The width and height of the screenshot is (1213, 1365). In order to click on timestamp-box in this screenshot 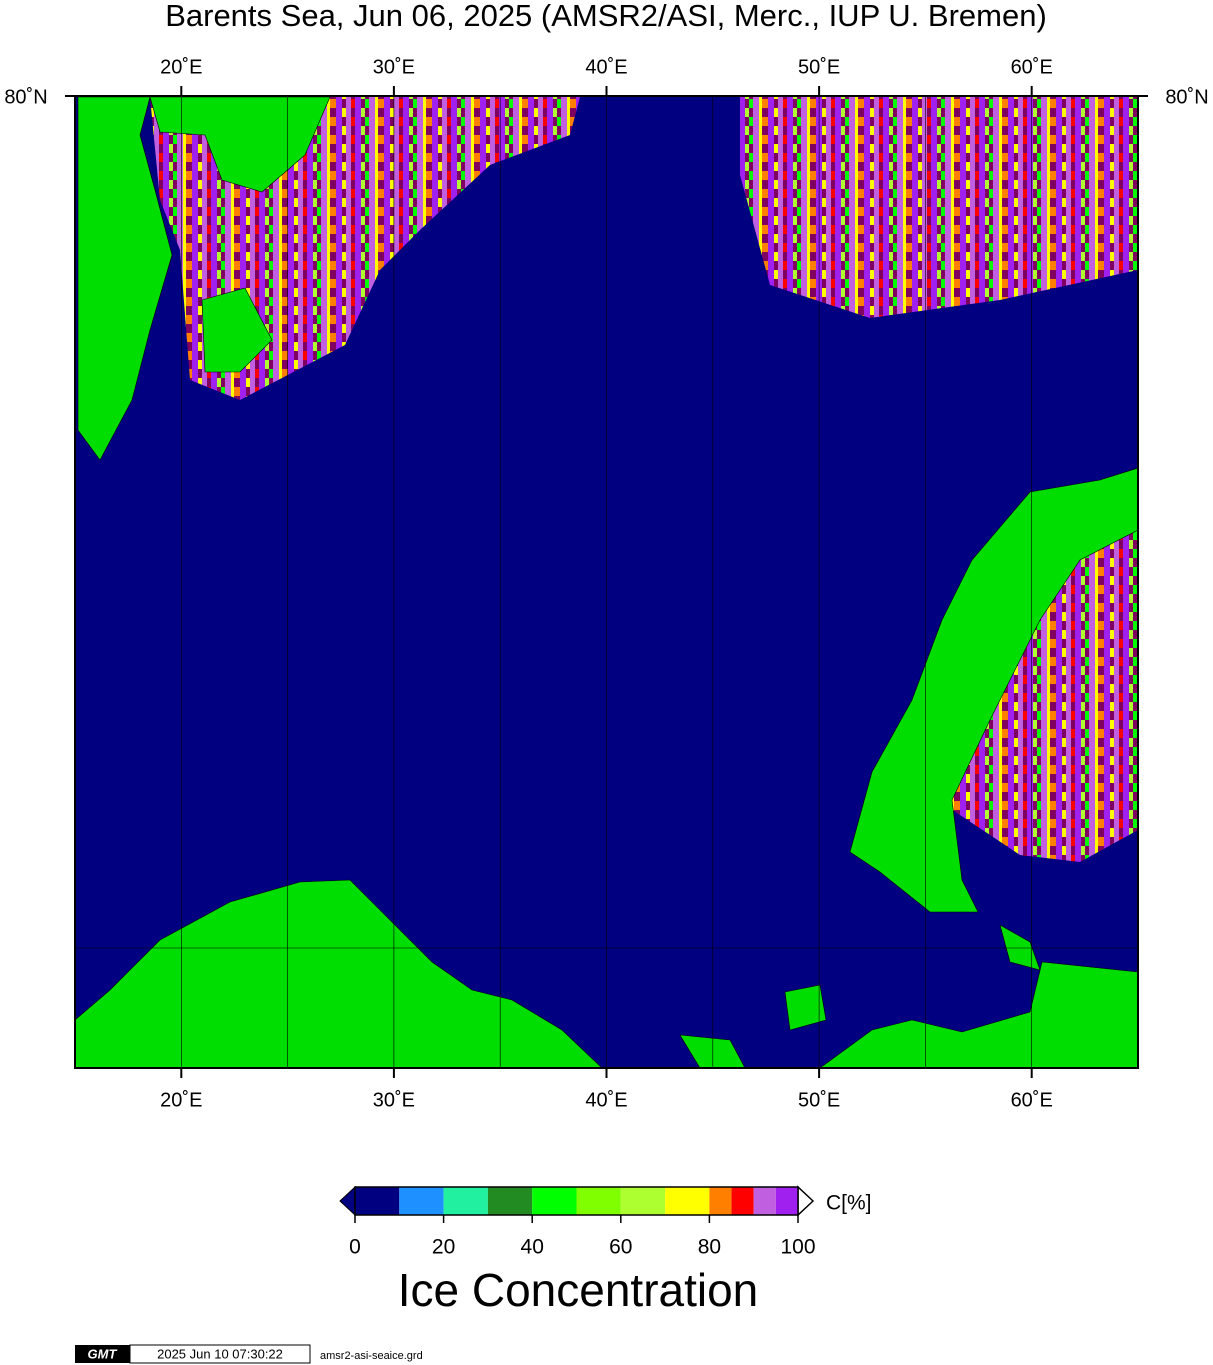, I will do `click(220, 1354)`.